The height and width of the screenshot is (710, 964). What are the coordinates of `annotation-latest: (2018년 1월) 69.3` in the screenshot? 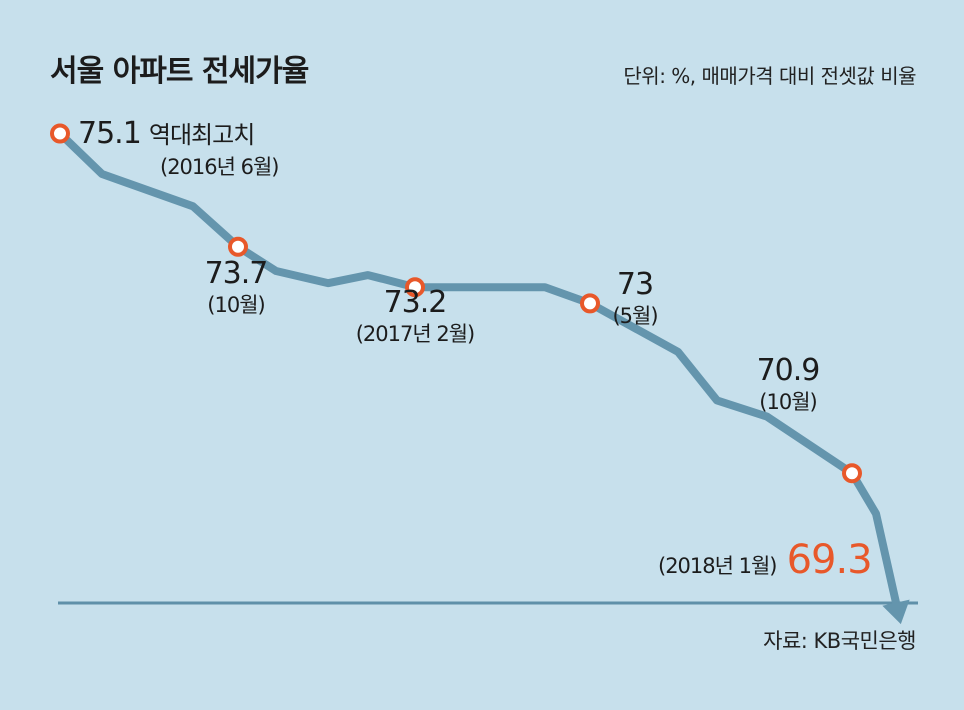 It's located at (765, 560).